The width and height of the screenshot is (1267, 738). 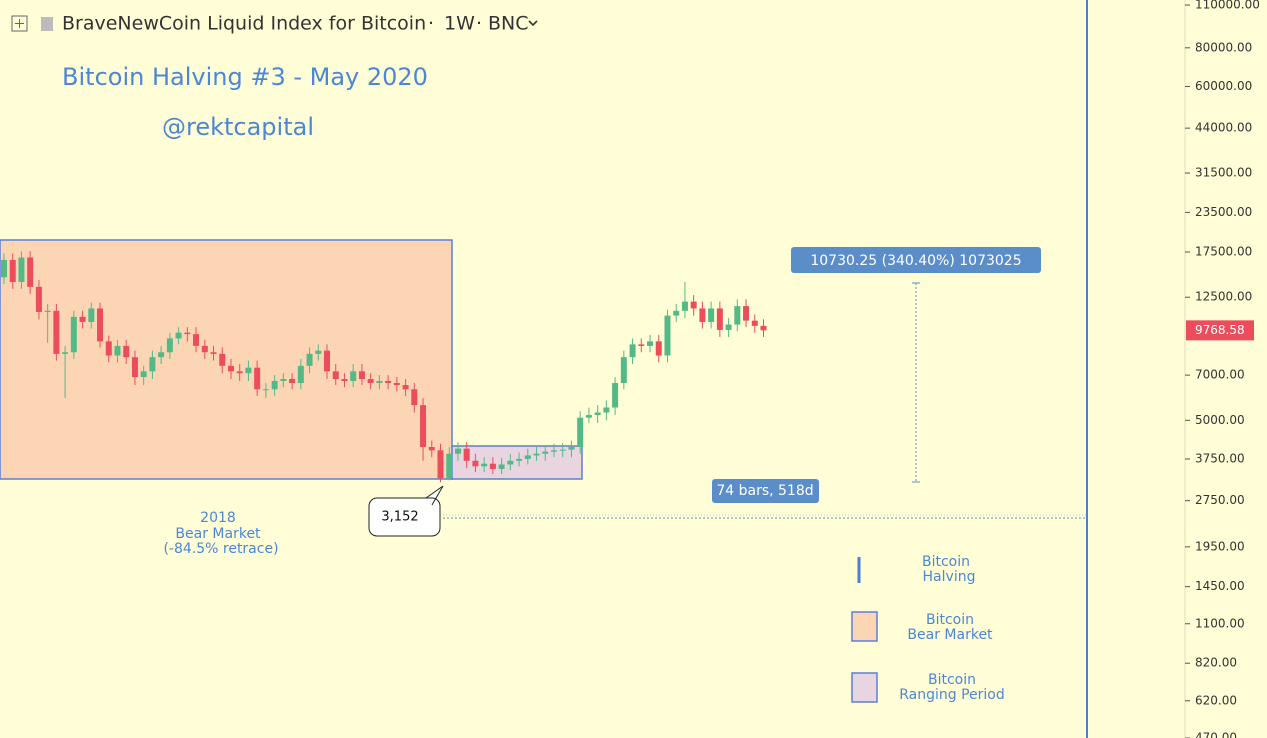 What do you see at coordinates (226, 359) in the screenshot?
I see `bear-market-box` at bounding box center [226, 359].